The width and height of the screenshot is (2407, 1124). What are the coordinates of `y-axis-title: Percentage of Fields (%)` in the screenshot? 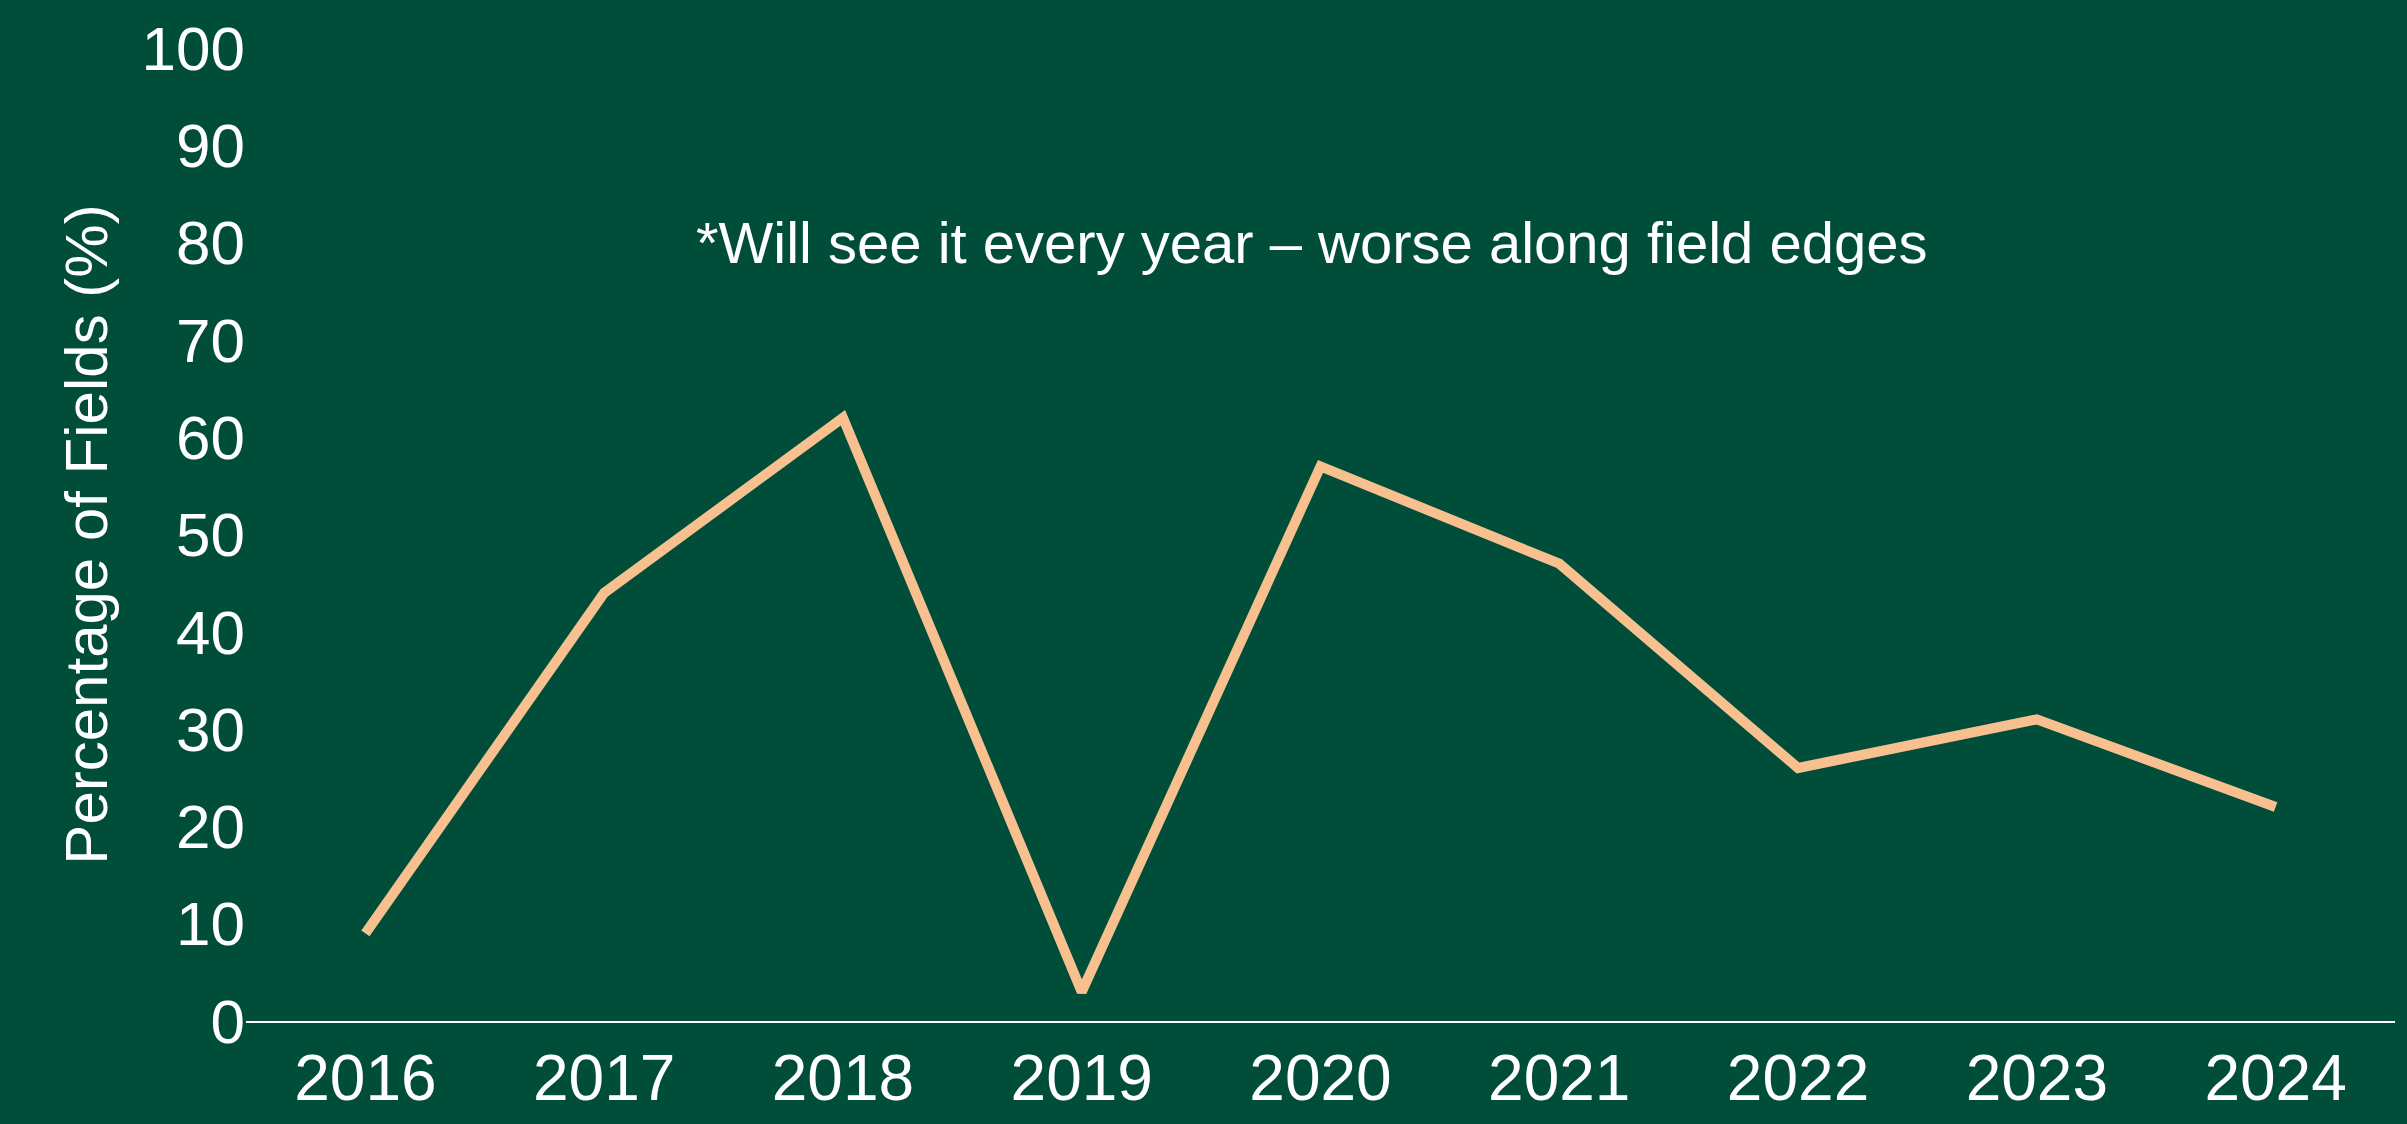 It's located at (87, 534).